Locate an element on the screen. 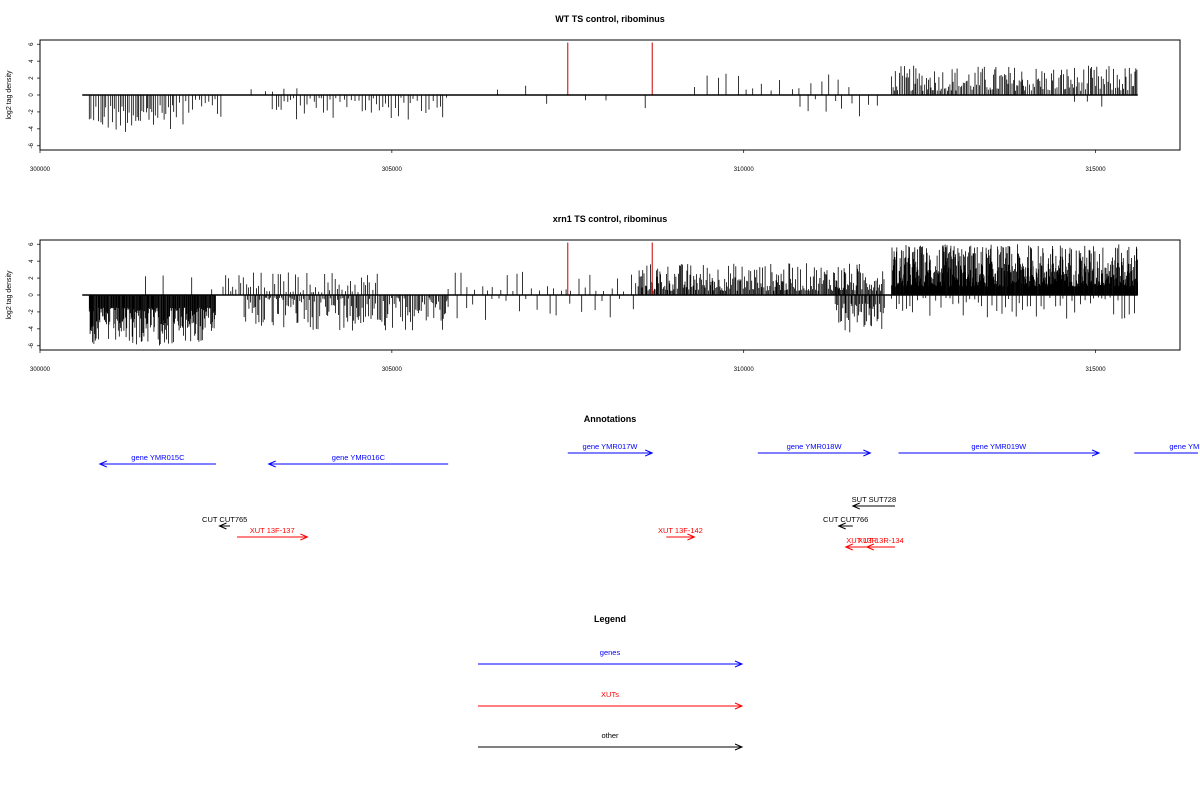 This screenshot has width=1200, height=800. annotation-feature: gene YMR015C is located at coordinates (157, 460).